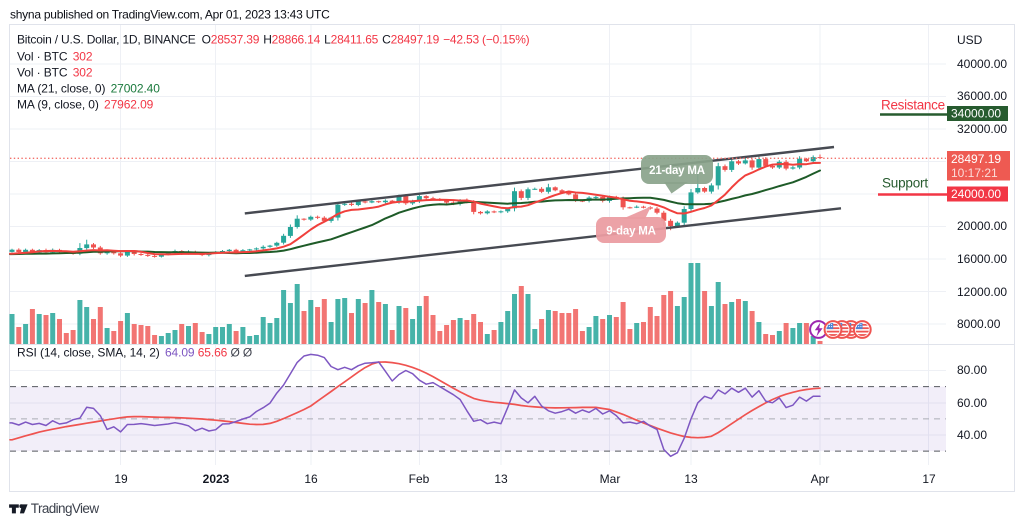 The width and height of the screenshot is (1024, 531). Describe the element at coordinates (972, 435) in the screenshot. I see `svg-text: 40.00` at that location.